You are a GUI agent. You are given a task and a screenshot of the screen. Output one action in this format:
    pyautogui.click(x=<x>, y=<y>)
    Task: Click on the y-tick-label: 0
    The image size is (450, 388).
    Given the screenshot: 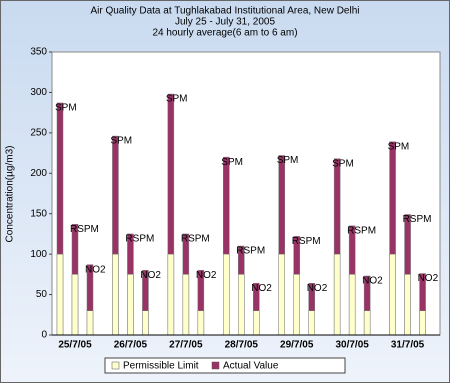 What is the action you would take?
    pyautogui.click(x=44, y=335)
    